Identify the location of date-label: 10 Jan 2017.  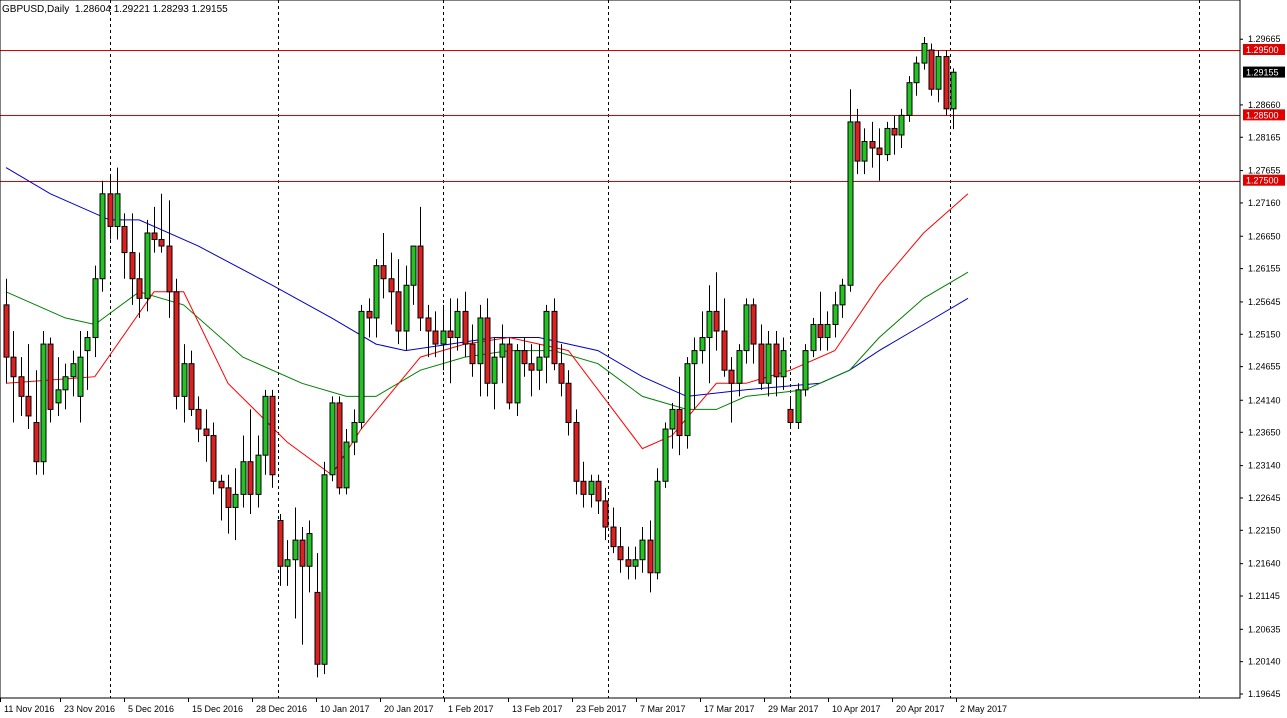
(345, 709).